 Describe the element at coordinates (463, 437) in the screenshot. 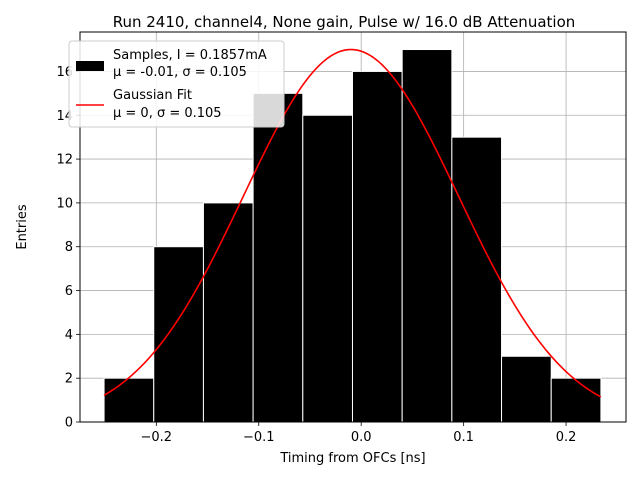

I see `x-tick-label: 0.1` at that location.